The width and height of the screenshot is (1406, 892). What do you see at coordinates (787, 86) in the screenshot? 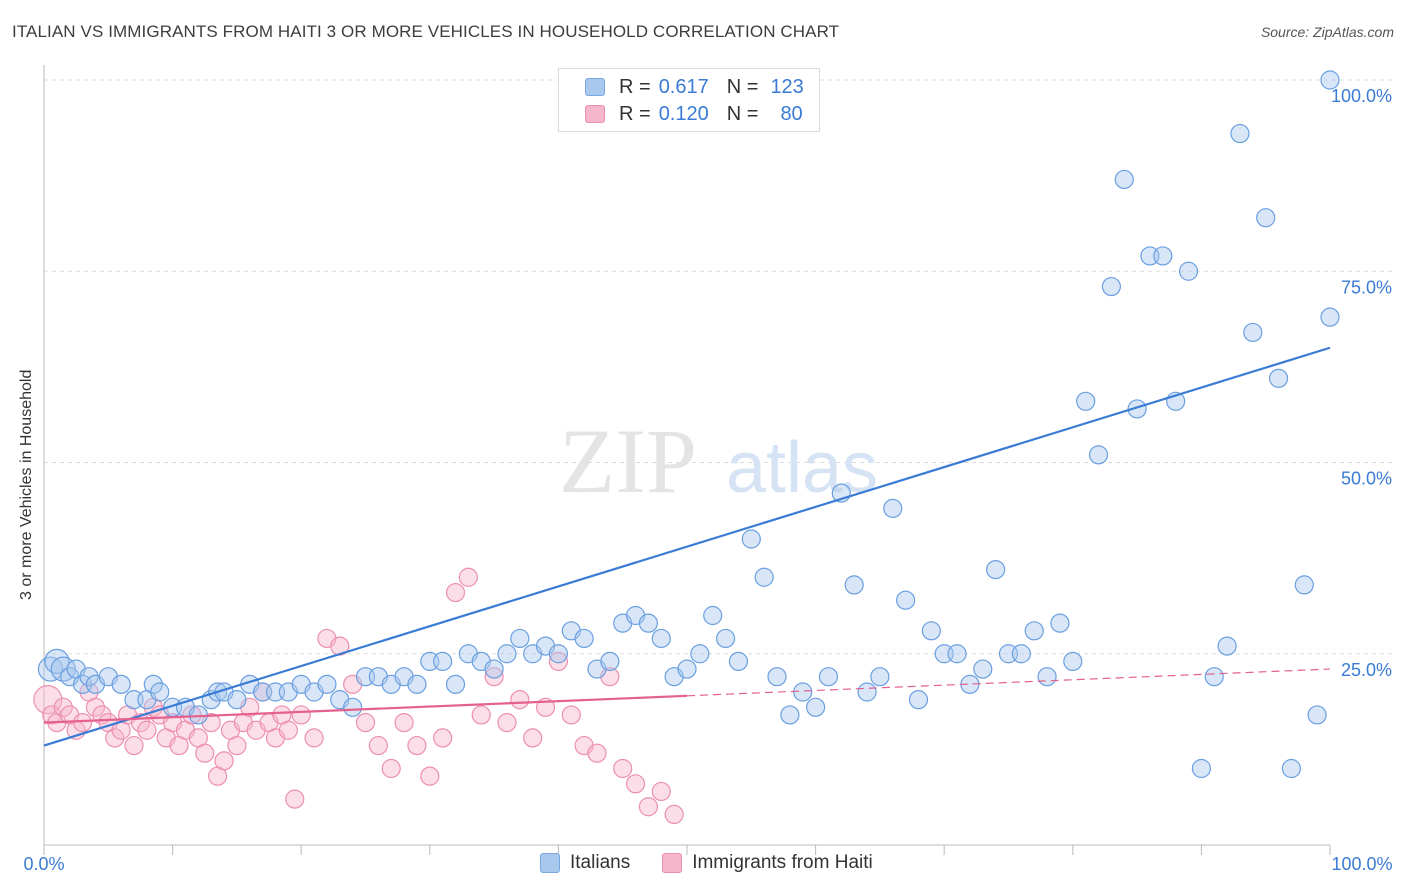
I see `legend-n-value: 123` at bounding box center [787, 86].